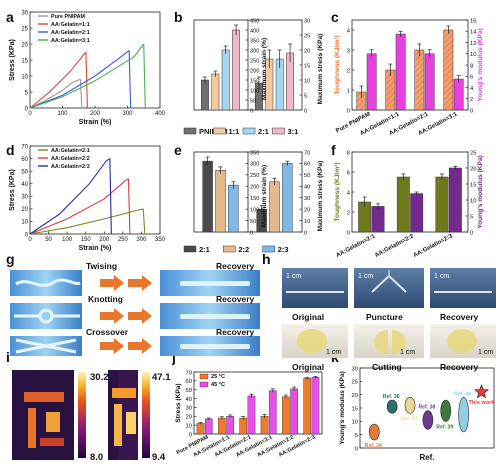 The width and height of the screenshot is (500, 476). I want to click on legend-label: 2:1, so click(263, 131).